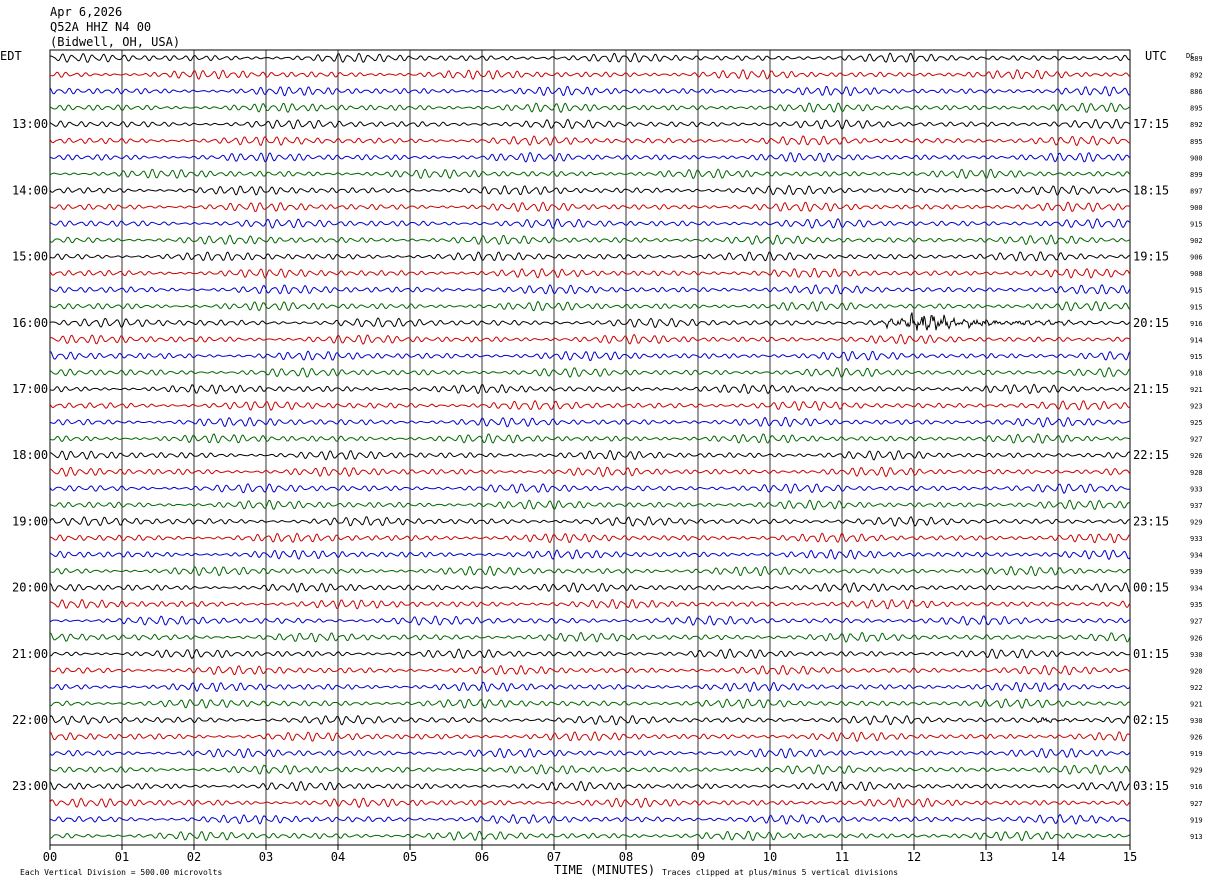 The height and width of the screenshot is (886, 1210). What do you see at coordinates (410, 857) in the screenshot?
I see `x-tick-label: 05` at bounding box center [410, 857].